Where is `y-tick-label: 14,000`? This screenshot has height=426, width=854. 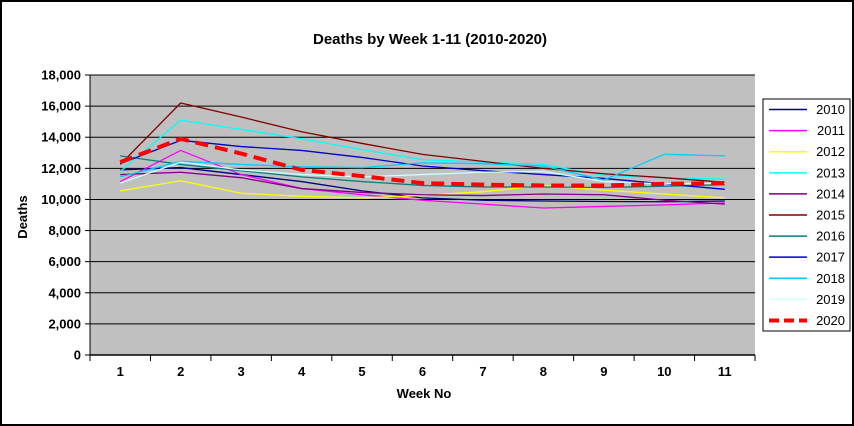 y-tick-label: 14,000 is located at coordinates (61, 137).